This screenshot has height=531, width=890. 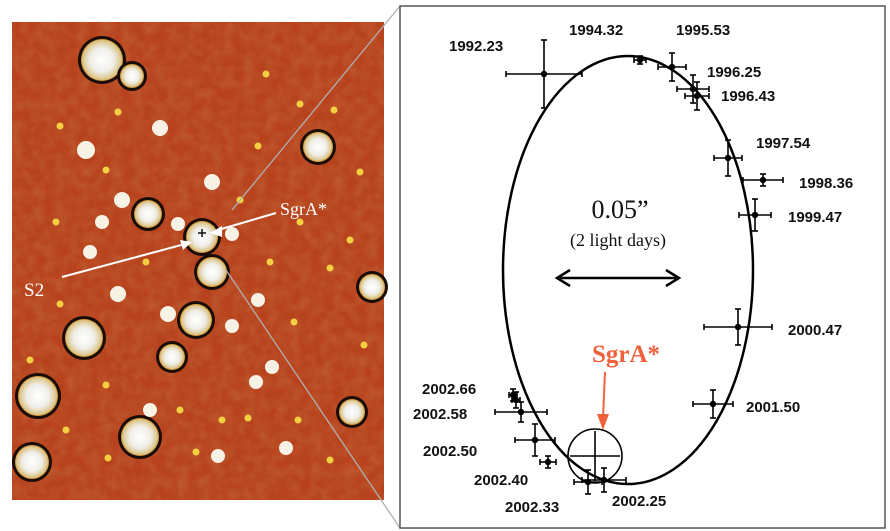 What do you see at coordinates (243, 224) in the screenshot?
I see `sgra-arrow` at bounding box center [243, 224].